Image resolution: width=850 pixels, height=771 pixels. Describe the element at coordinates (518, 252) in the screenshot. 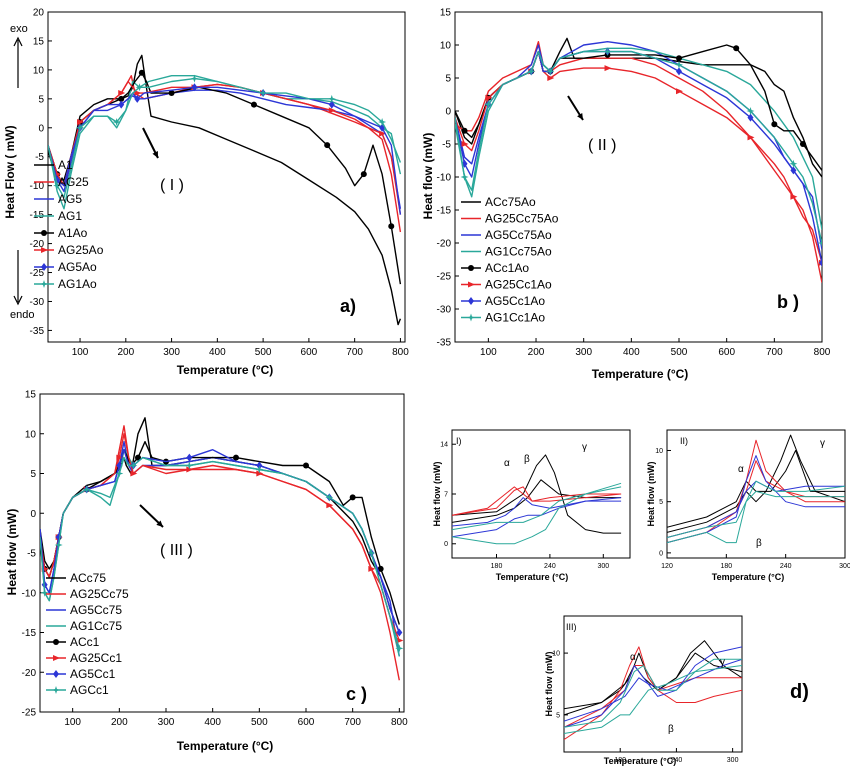

I see `legend-label: AG1Cc75Ao` at that location.